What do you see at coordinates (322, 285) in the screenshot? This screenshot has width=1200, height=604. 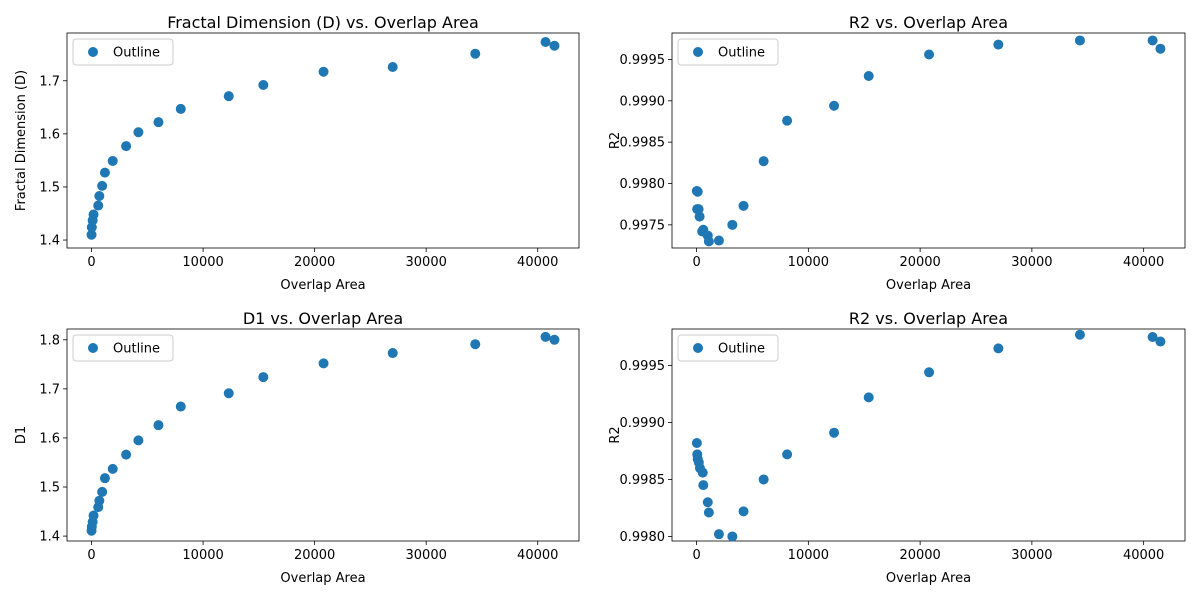 I see `x-axis-label: Overlap Area` at bounding box center [322, 285].